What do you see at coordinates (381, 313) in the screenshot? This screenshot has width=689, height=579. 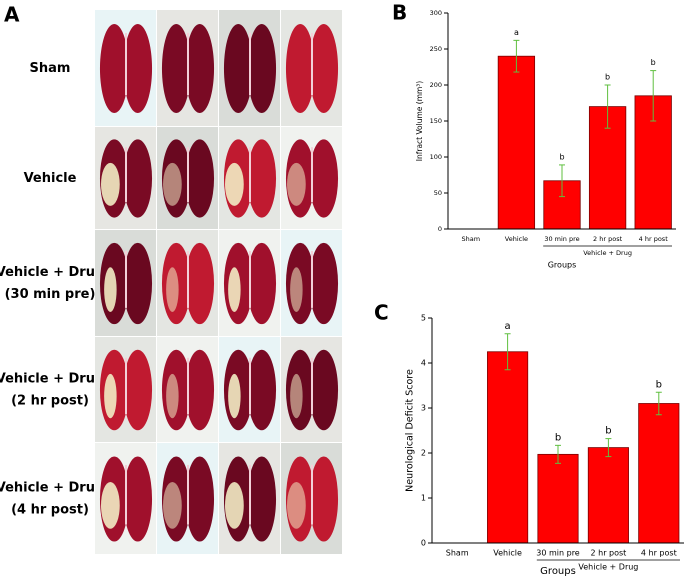 I see `panel-label: C` at bounding box center [381, 313].